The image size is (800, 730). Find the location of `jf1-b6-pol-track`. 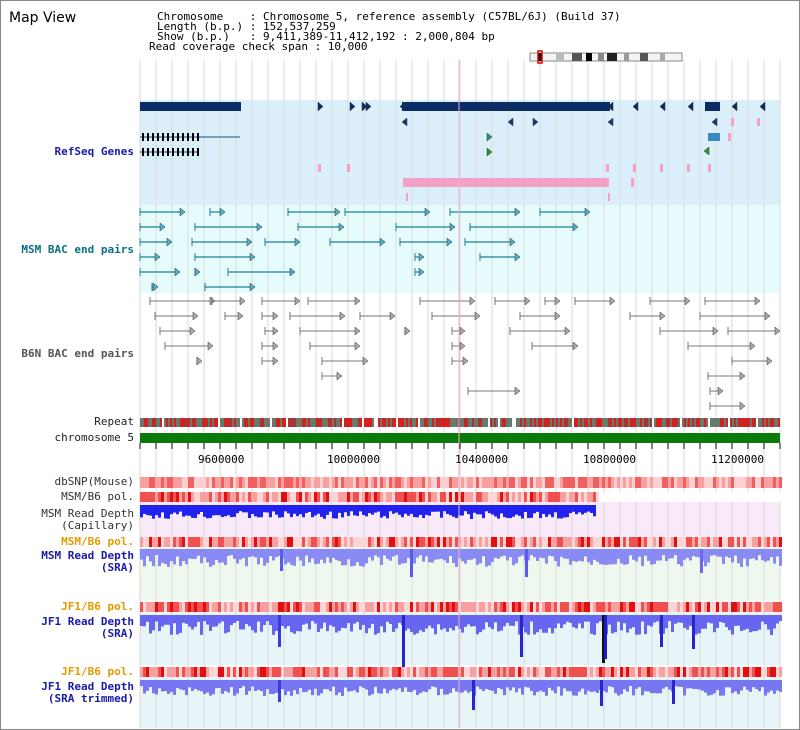

jf1-b6-pol-track is located at coordinates (461, 607).